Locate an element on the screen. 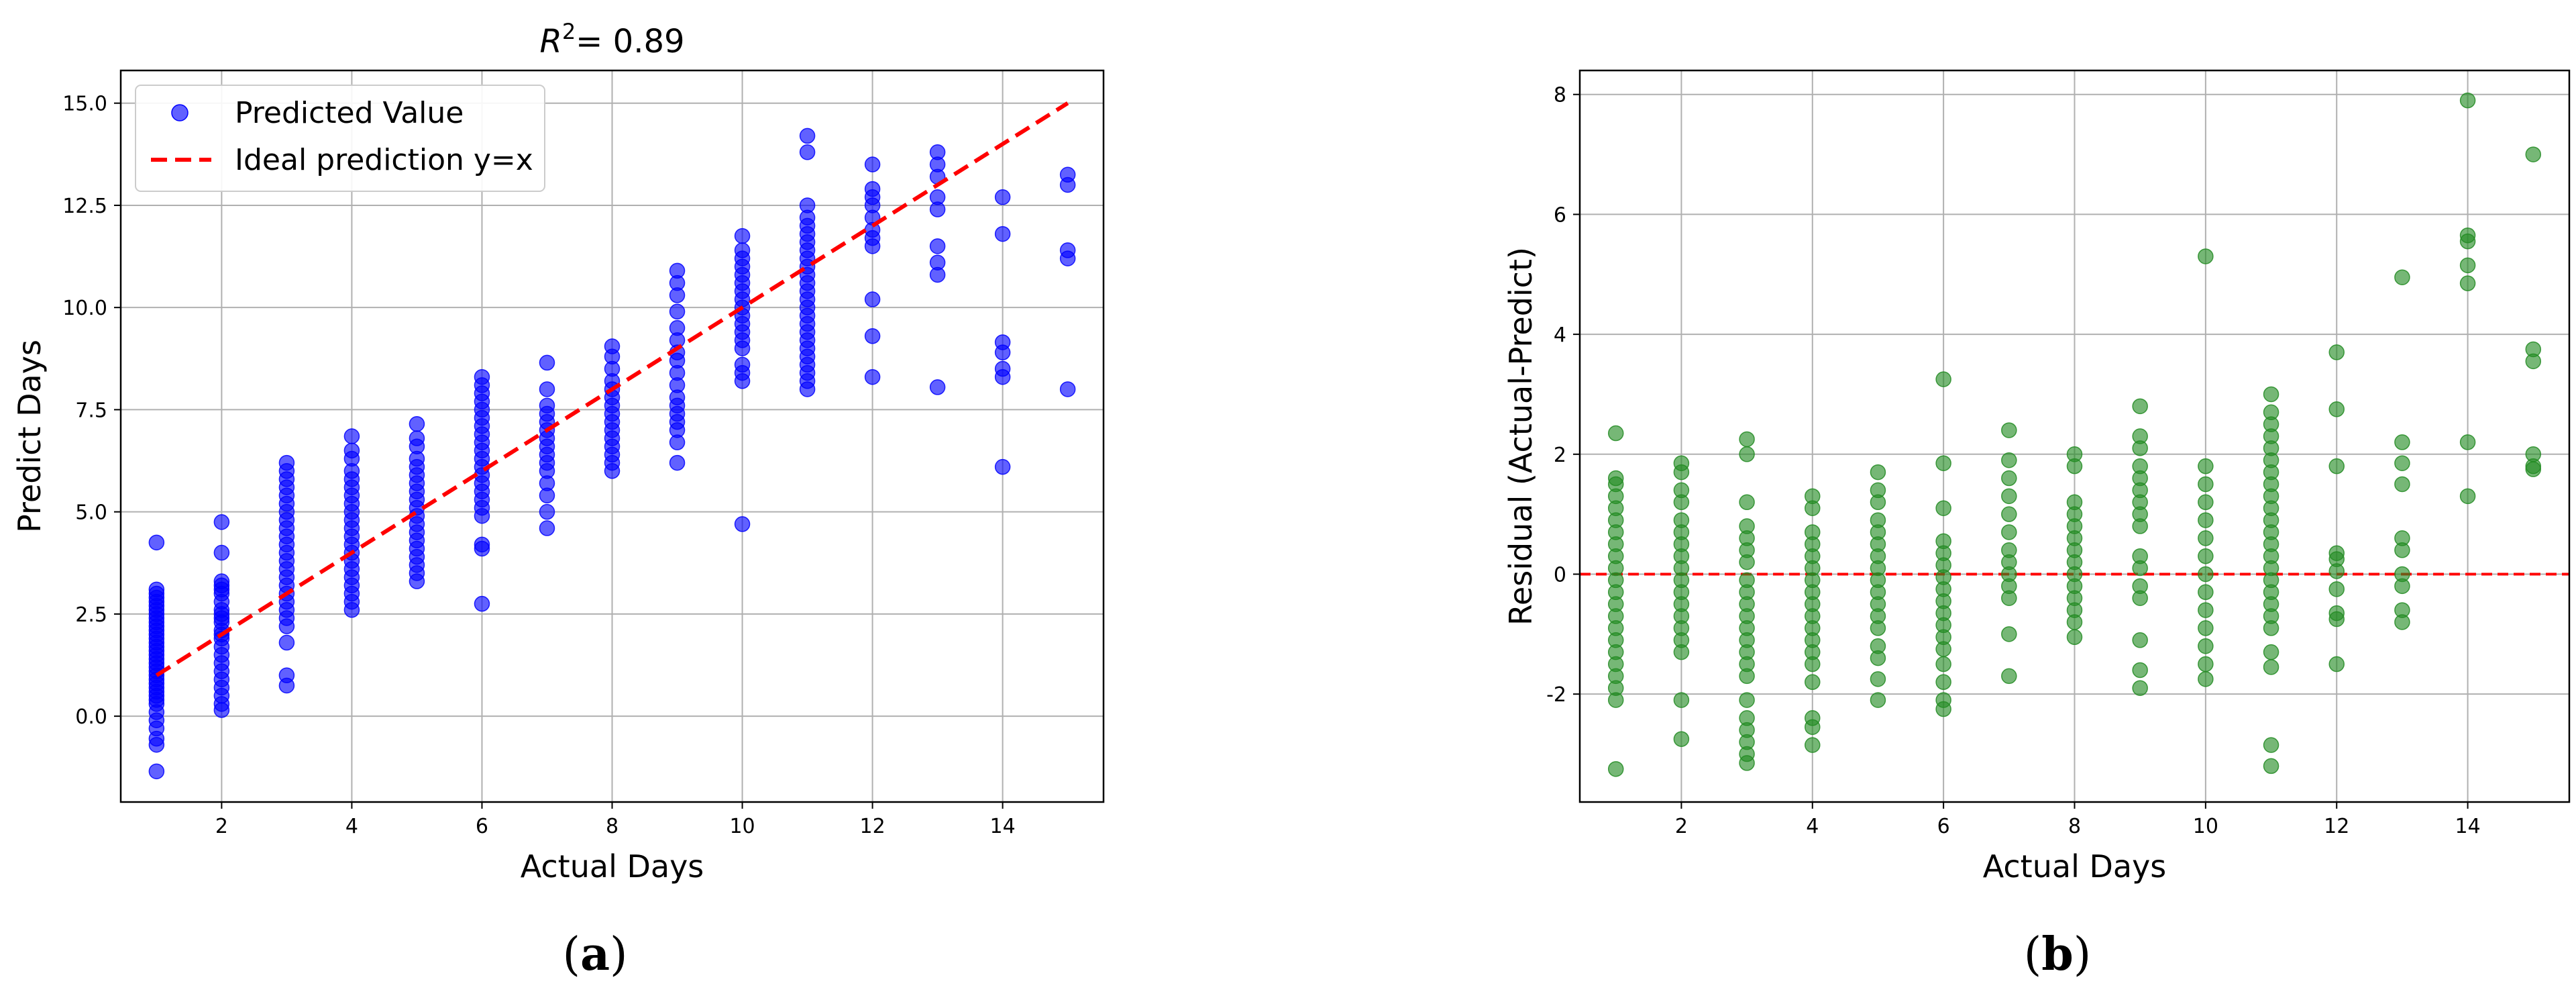 This screenshot has height=1000, width=2576. panel-label: (b) is located at coordinates (2058, 954).